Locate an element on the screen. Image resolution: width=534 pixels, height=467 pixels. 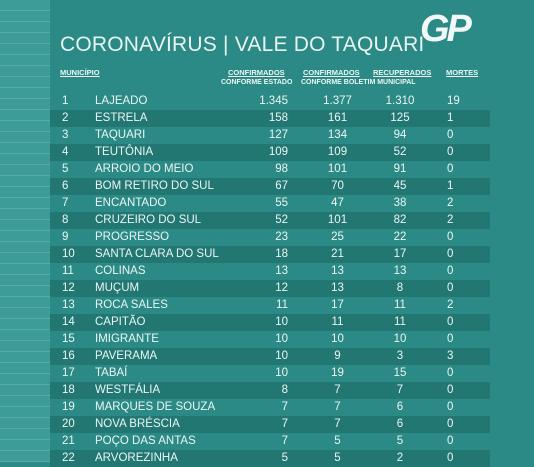
recuperados: 45 is located at coordinates (400, 186).